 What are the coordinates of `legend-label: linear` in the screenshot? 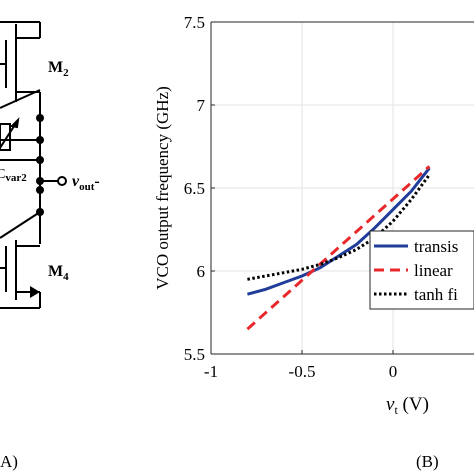 It's located at (433, 270).